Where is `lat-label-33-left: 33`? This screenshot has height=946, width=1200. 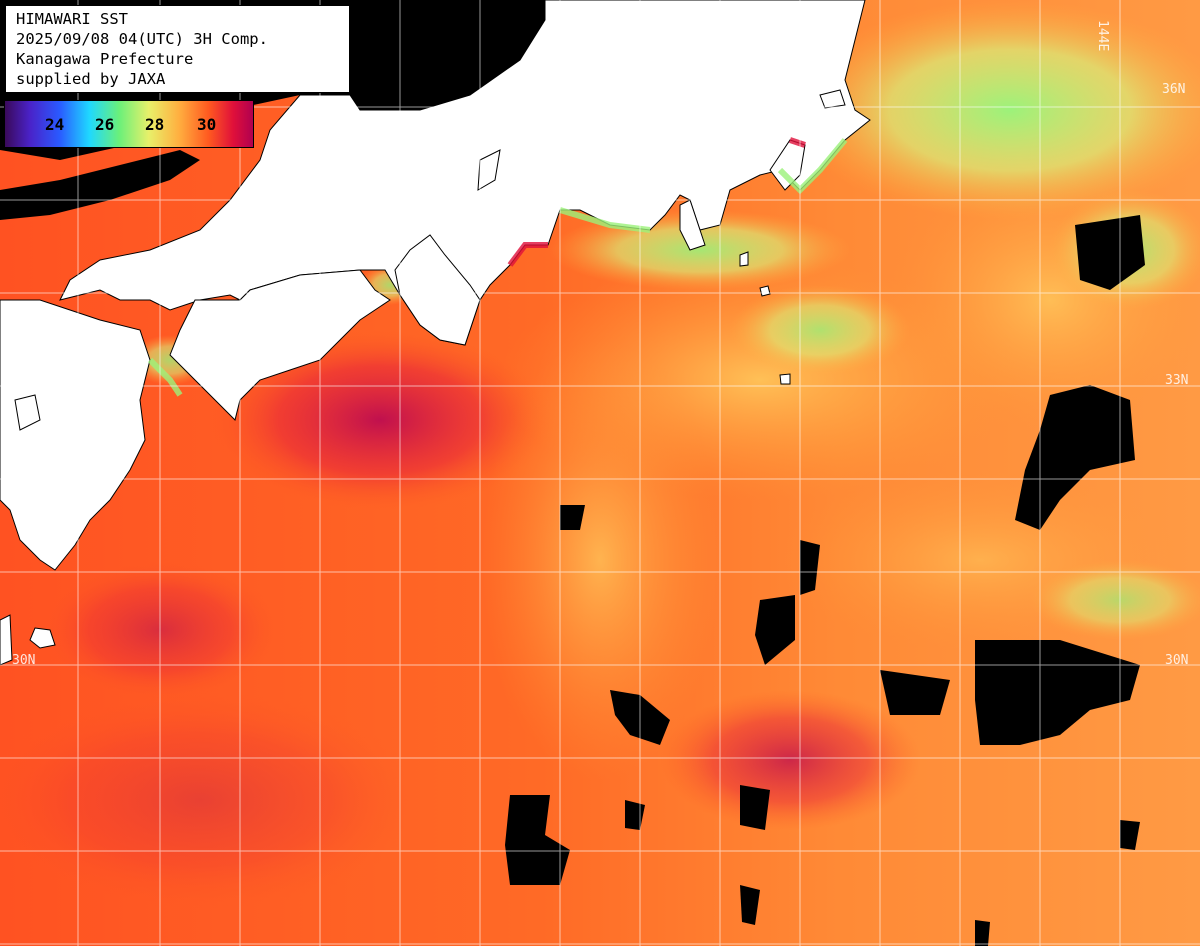
lat-label-33-left: 33 is located at coordinates (20, 380).